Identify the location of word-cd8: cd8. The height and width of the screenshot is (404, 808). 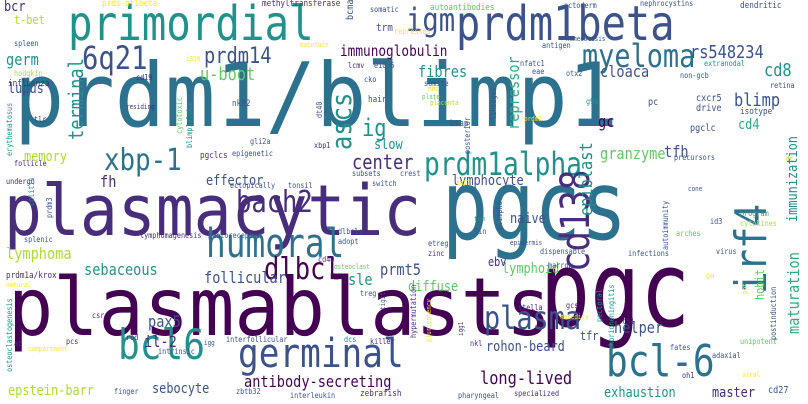
(778, 70).